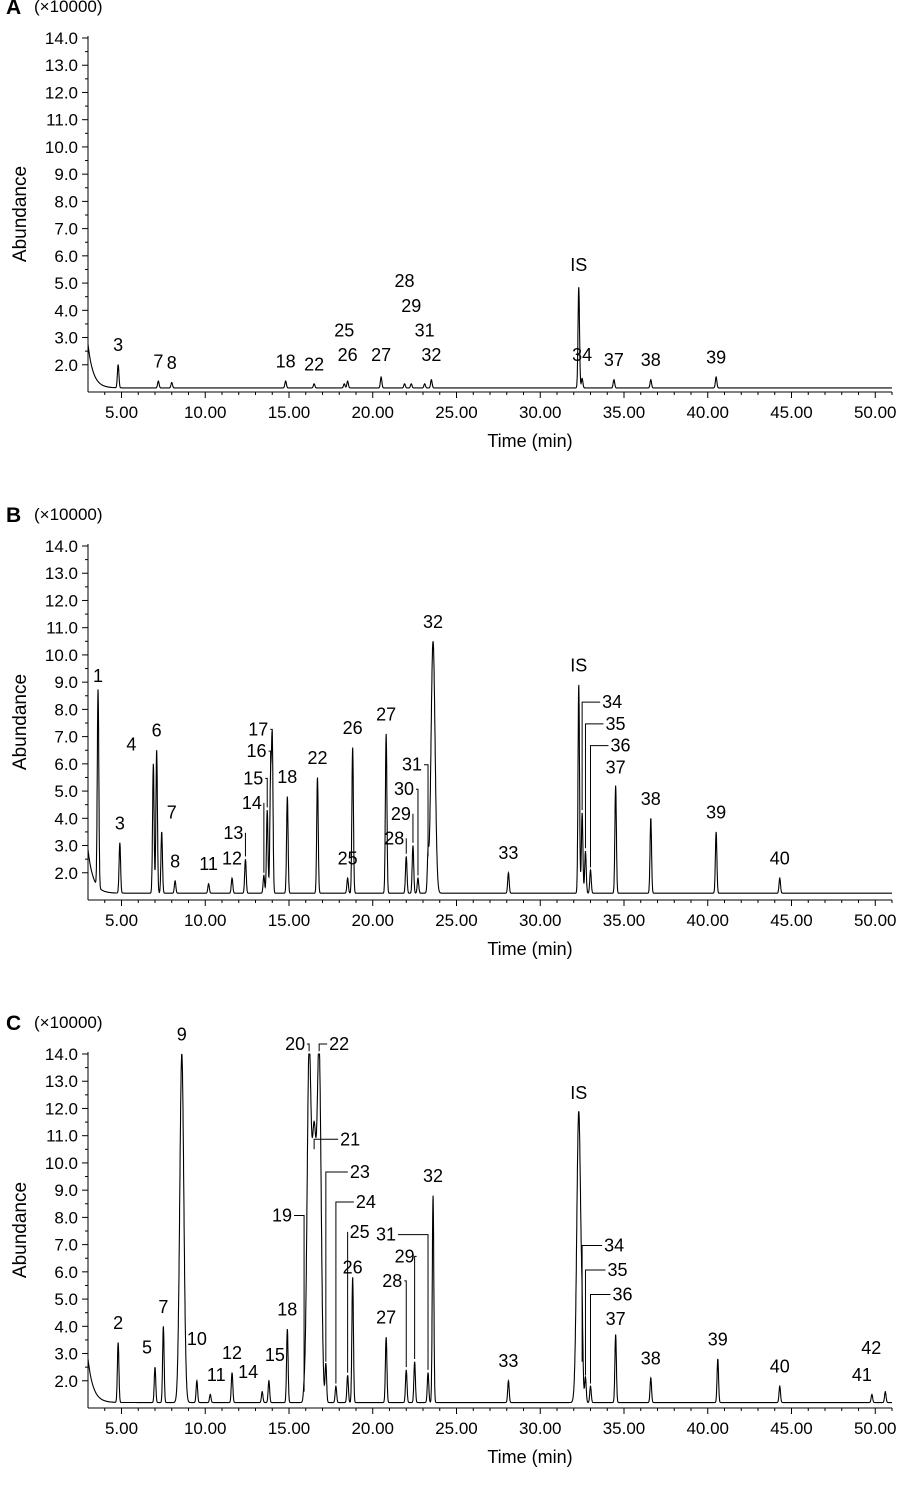  I want to click on peak-label: 25, so click(360, 1232).